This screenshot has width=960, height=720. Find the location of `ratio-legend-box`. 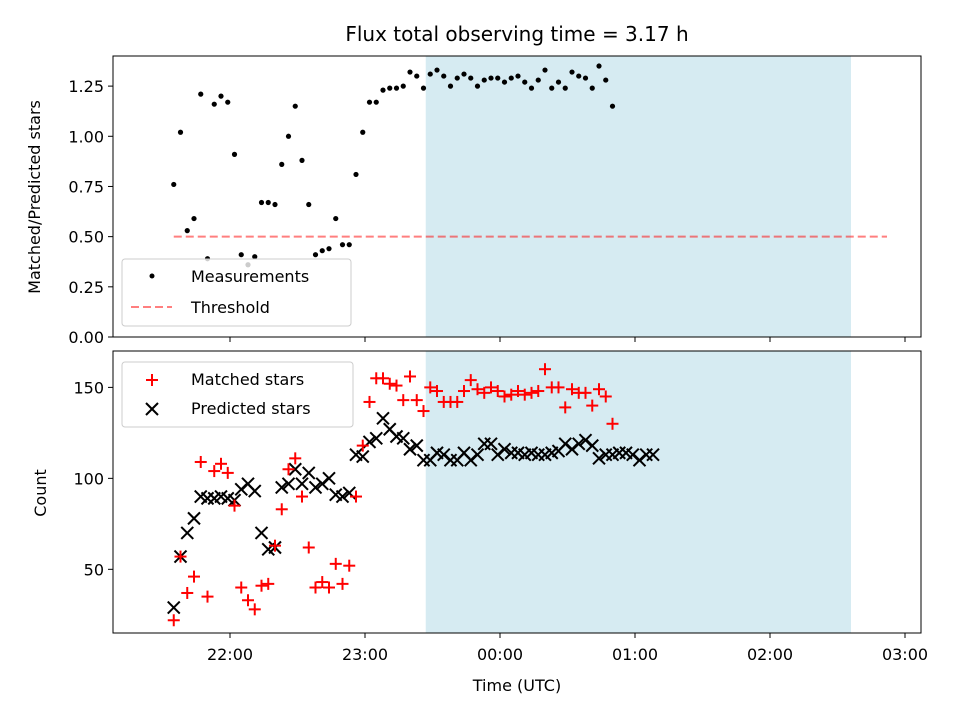

ratio-legend-box is located at coordinates (236, 292).